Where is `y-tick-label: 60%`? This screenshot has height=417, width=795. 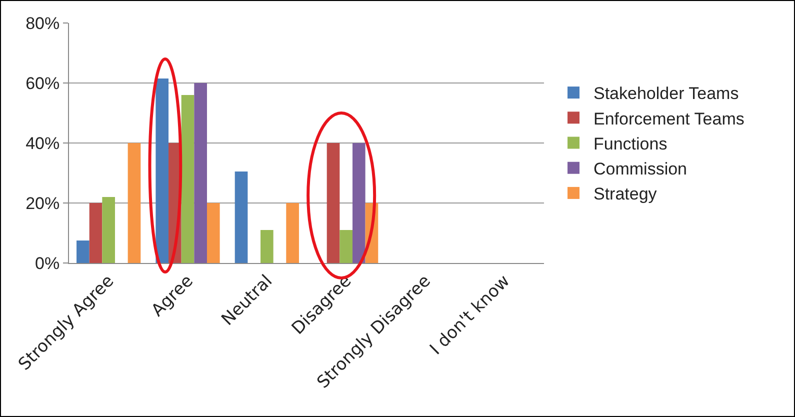
y-tick-label: 60% is located at coordinates (43, 83).